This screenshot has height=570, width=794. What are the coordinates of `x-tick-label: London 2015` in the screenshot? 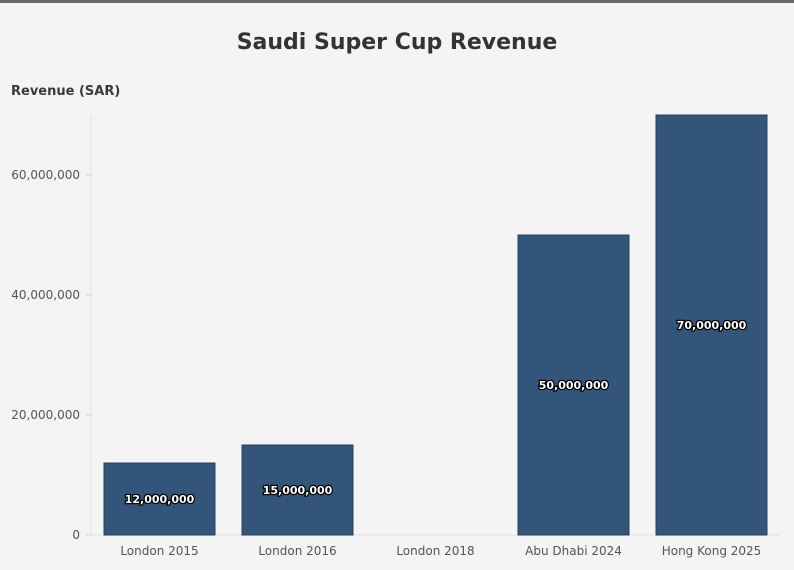 It's located at (159, 551).